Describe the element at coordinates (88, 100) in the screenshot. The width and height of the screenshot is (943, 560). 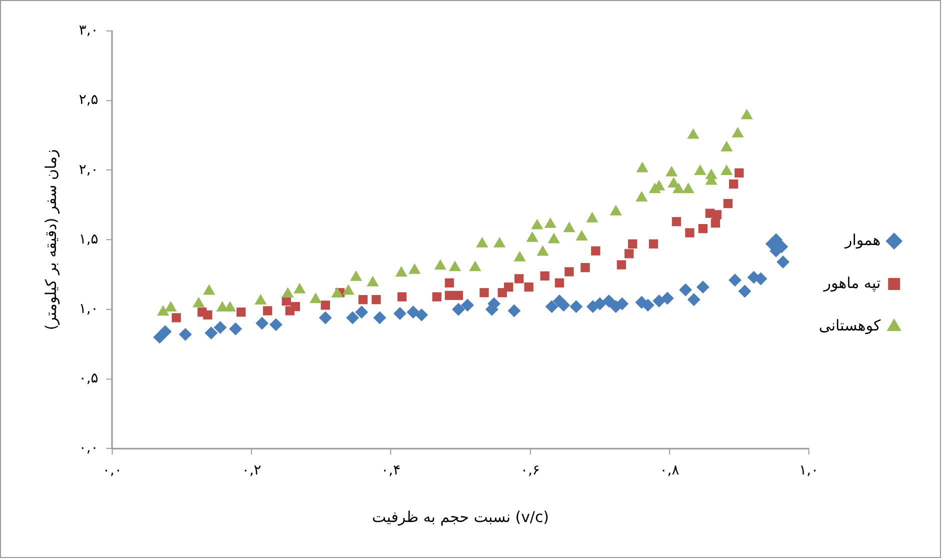
I see `y-tick-label: ۲,۵` at that location.